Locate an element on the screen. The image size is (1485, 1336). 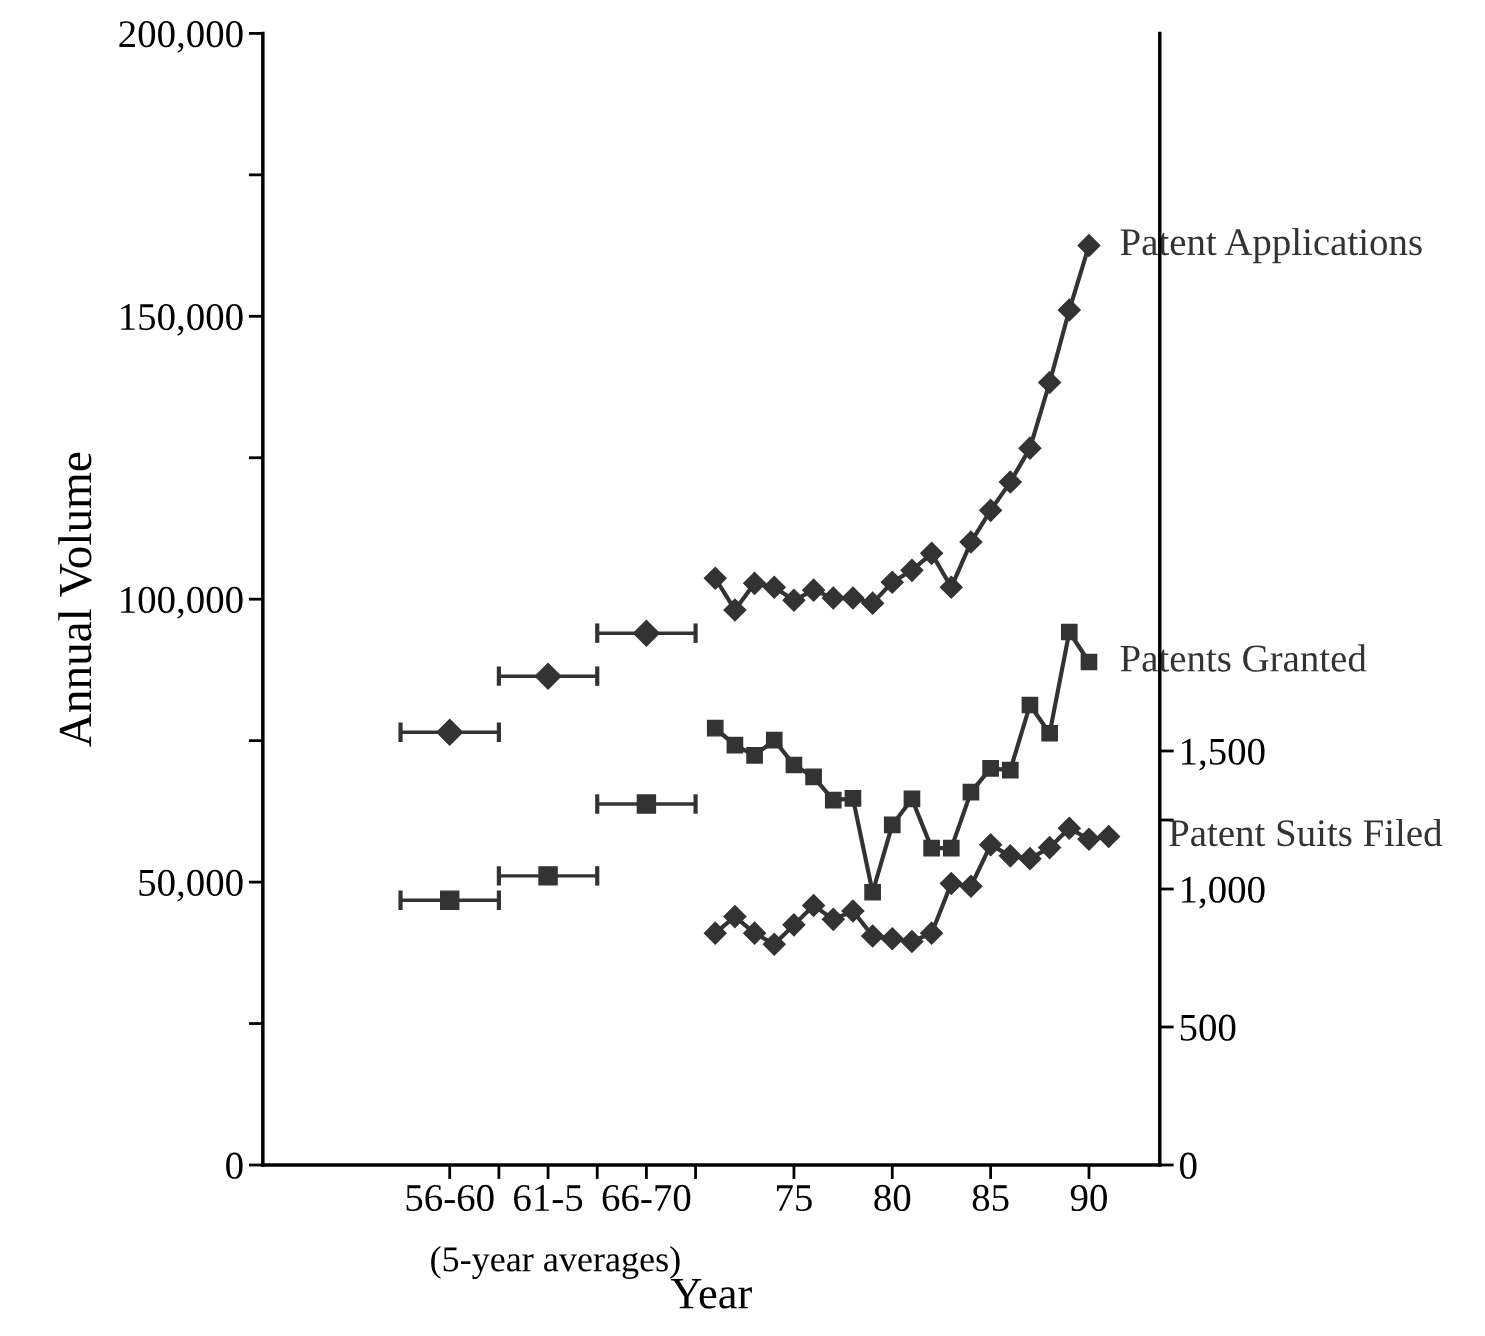
x-tick-label: 61-5 is located at coordinates (548, 1198).